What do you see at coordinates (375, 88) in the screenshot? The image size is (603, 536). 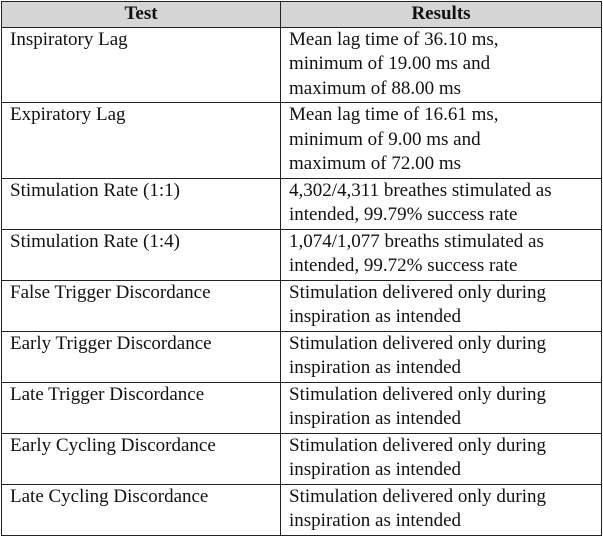 I see `result-line: maximum of 88.00 ms` at bounding box center [375, 88].